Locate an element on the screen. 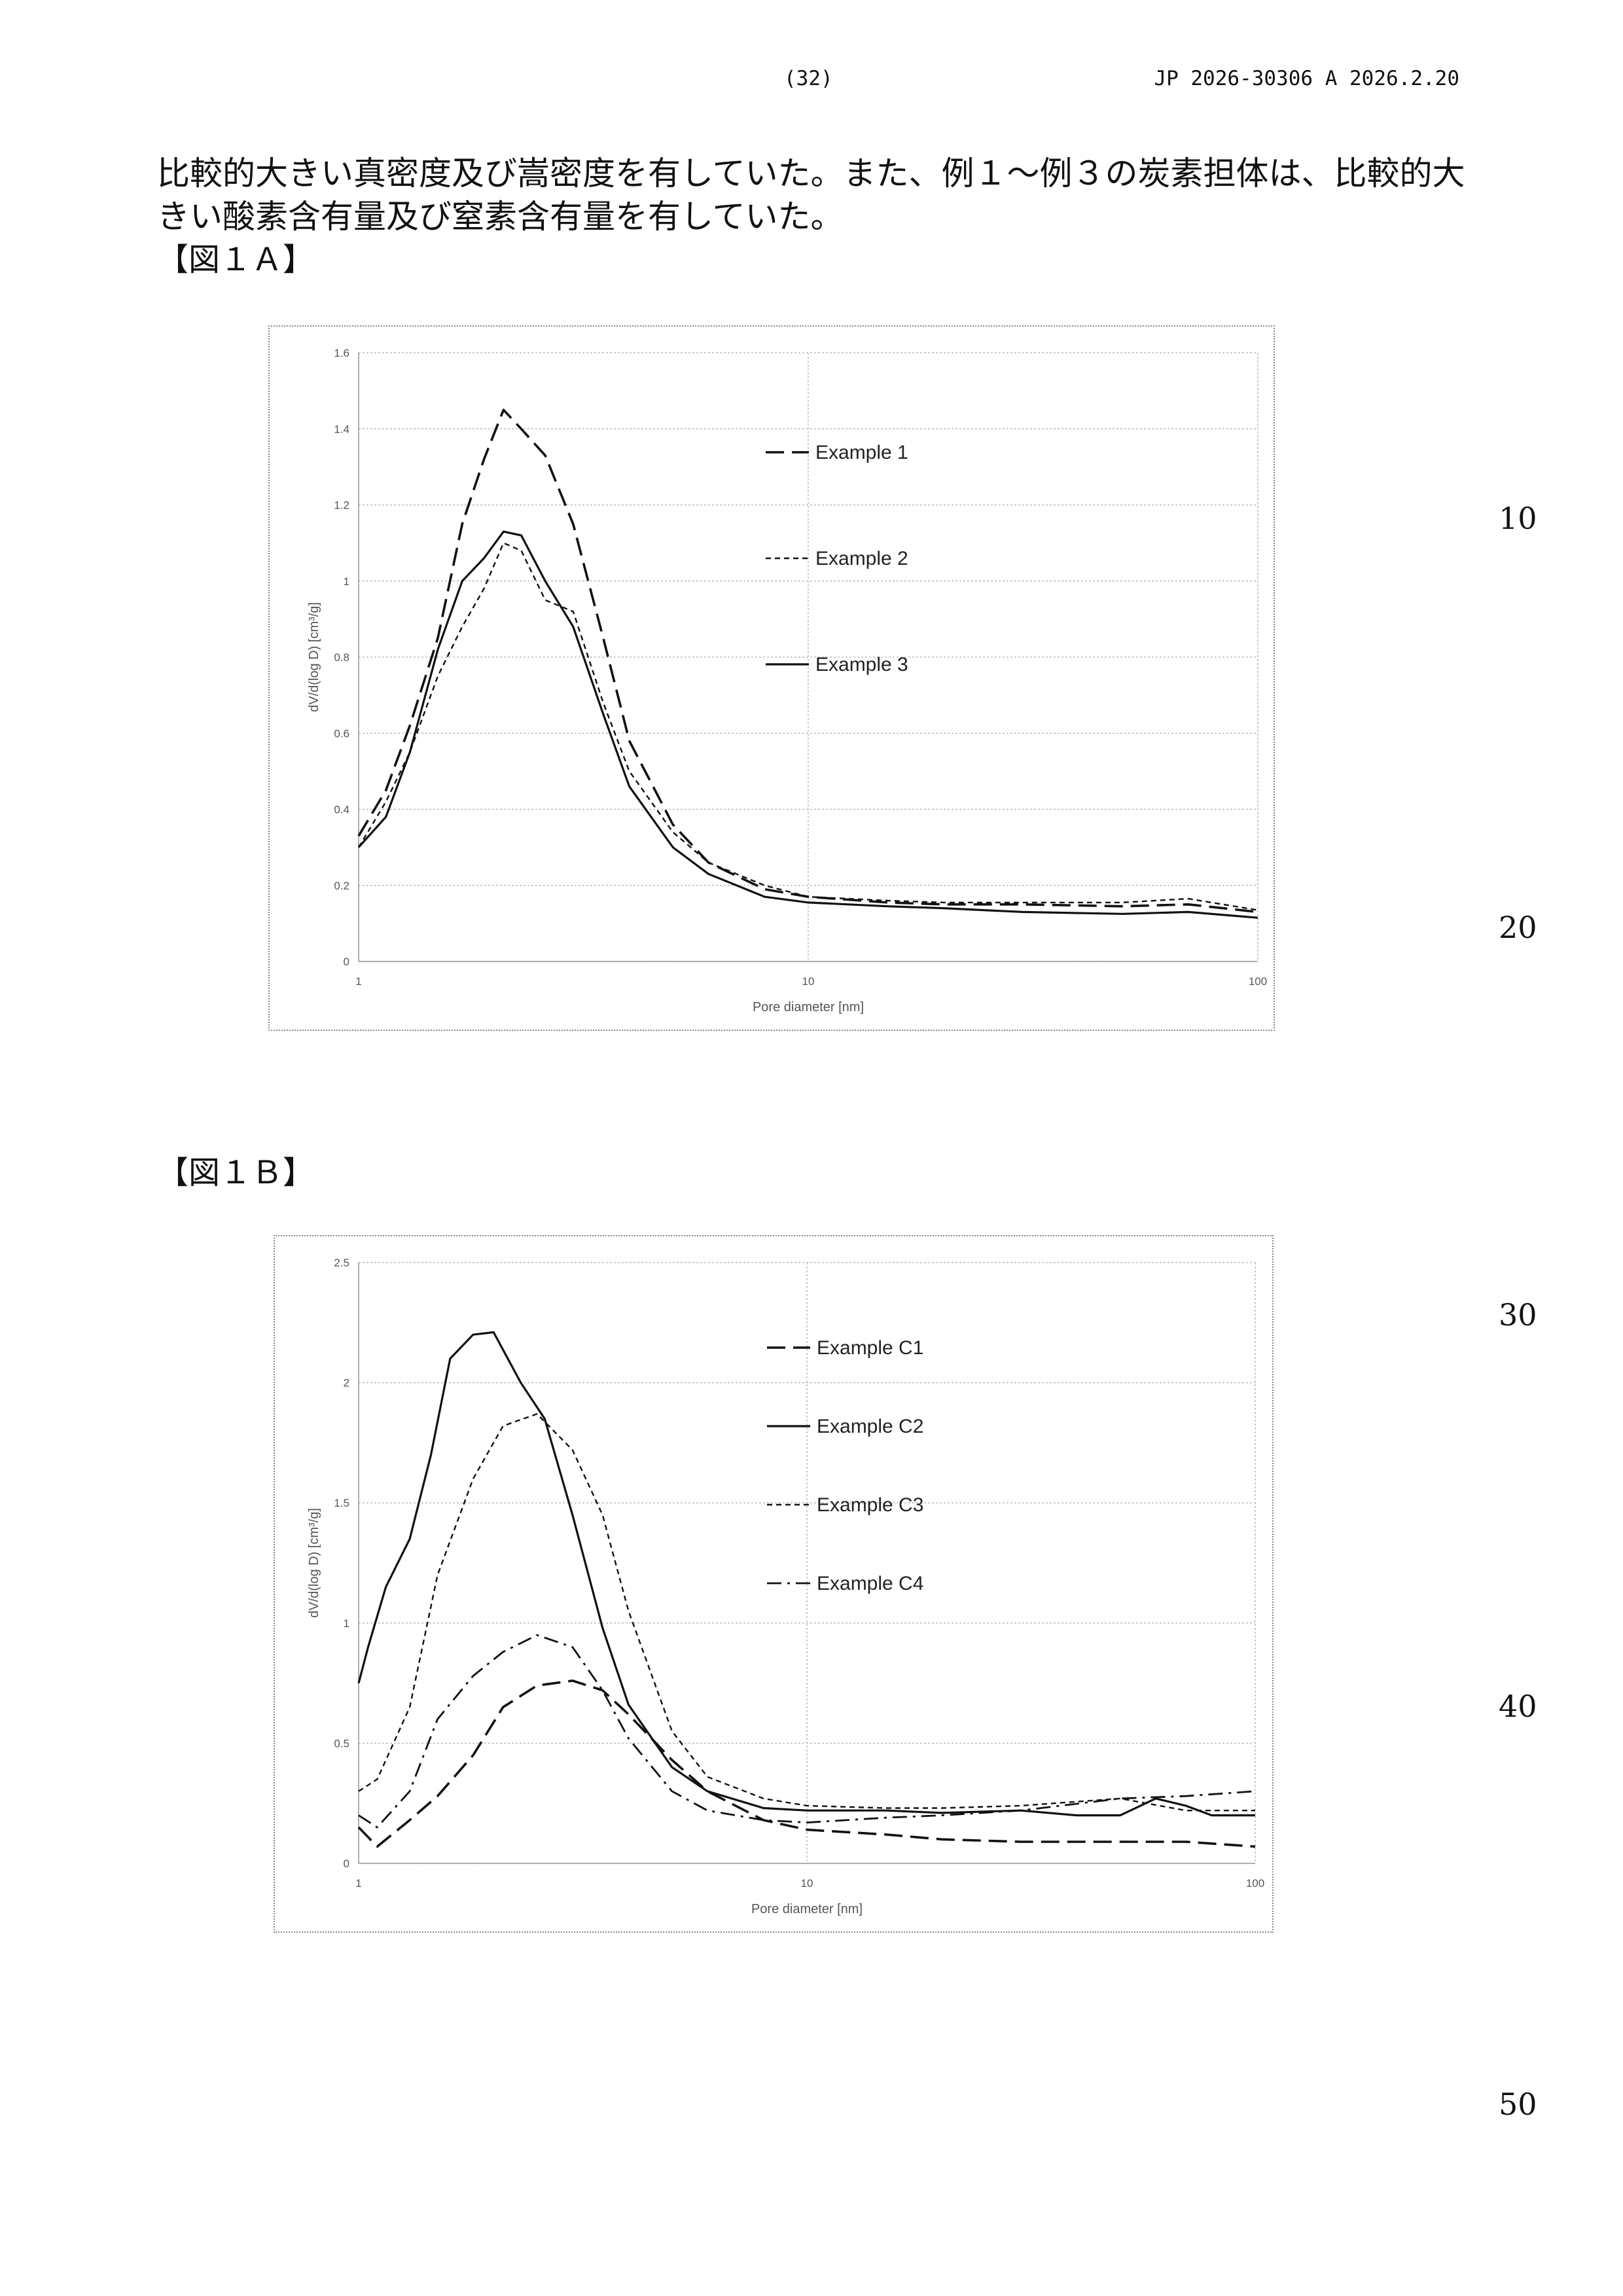  fig1a-ytick-3: 0.6 is located at coordinates (341, 733).